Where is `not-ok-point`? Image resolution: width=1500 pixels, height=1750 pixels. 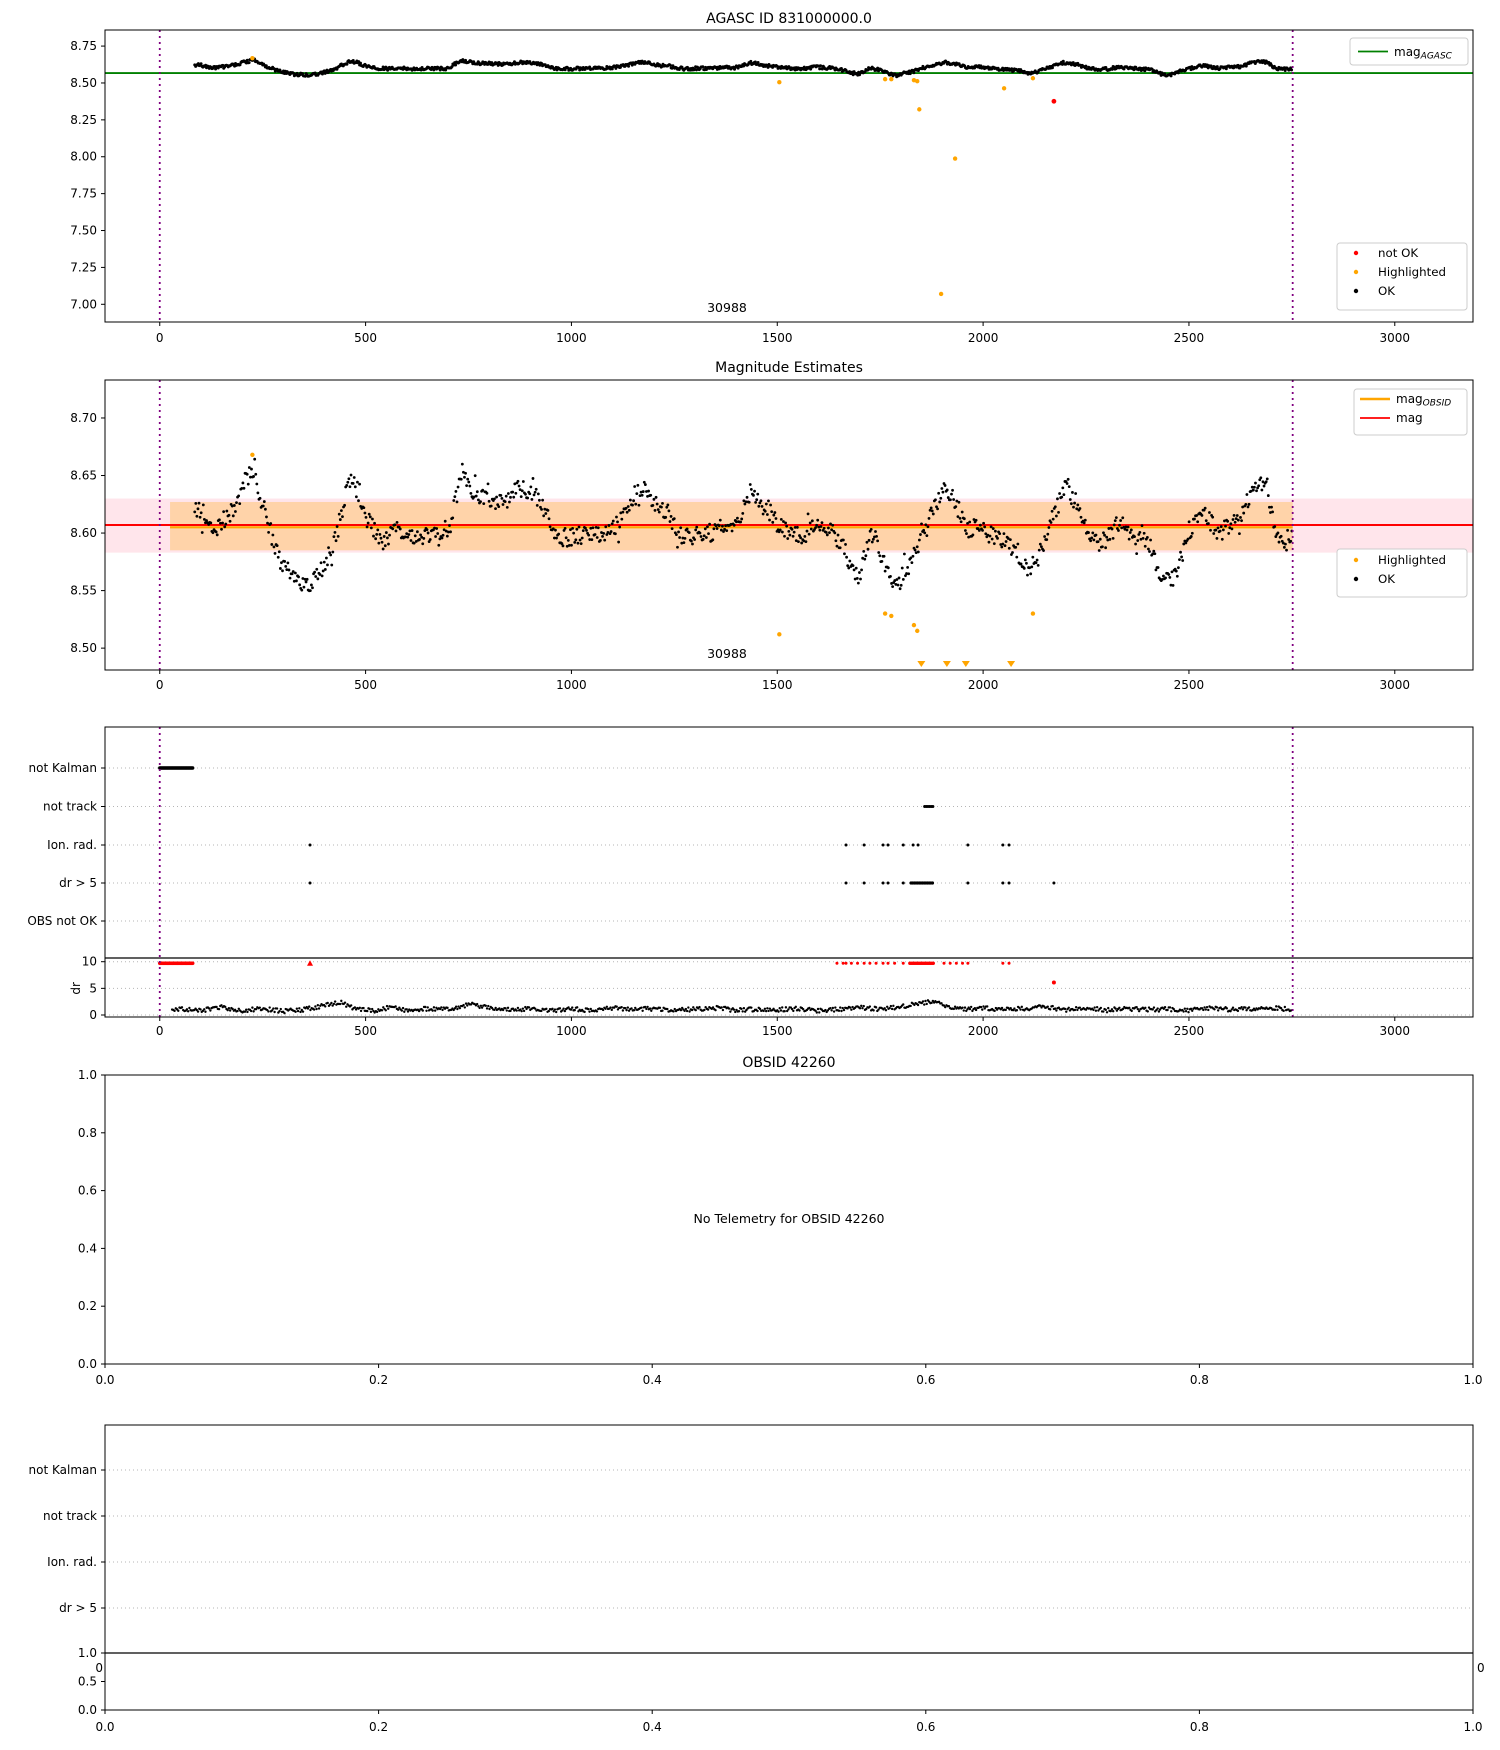 not-ok-point is located at coordinates (1054, 101).